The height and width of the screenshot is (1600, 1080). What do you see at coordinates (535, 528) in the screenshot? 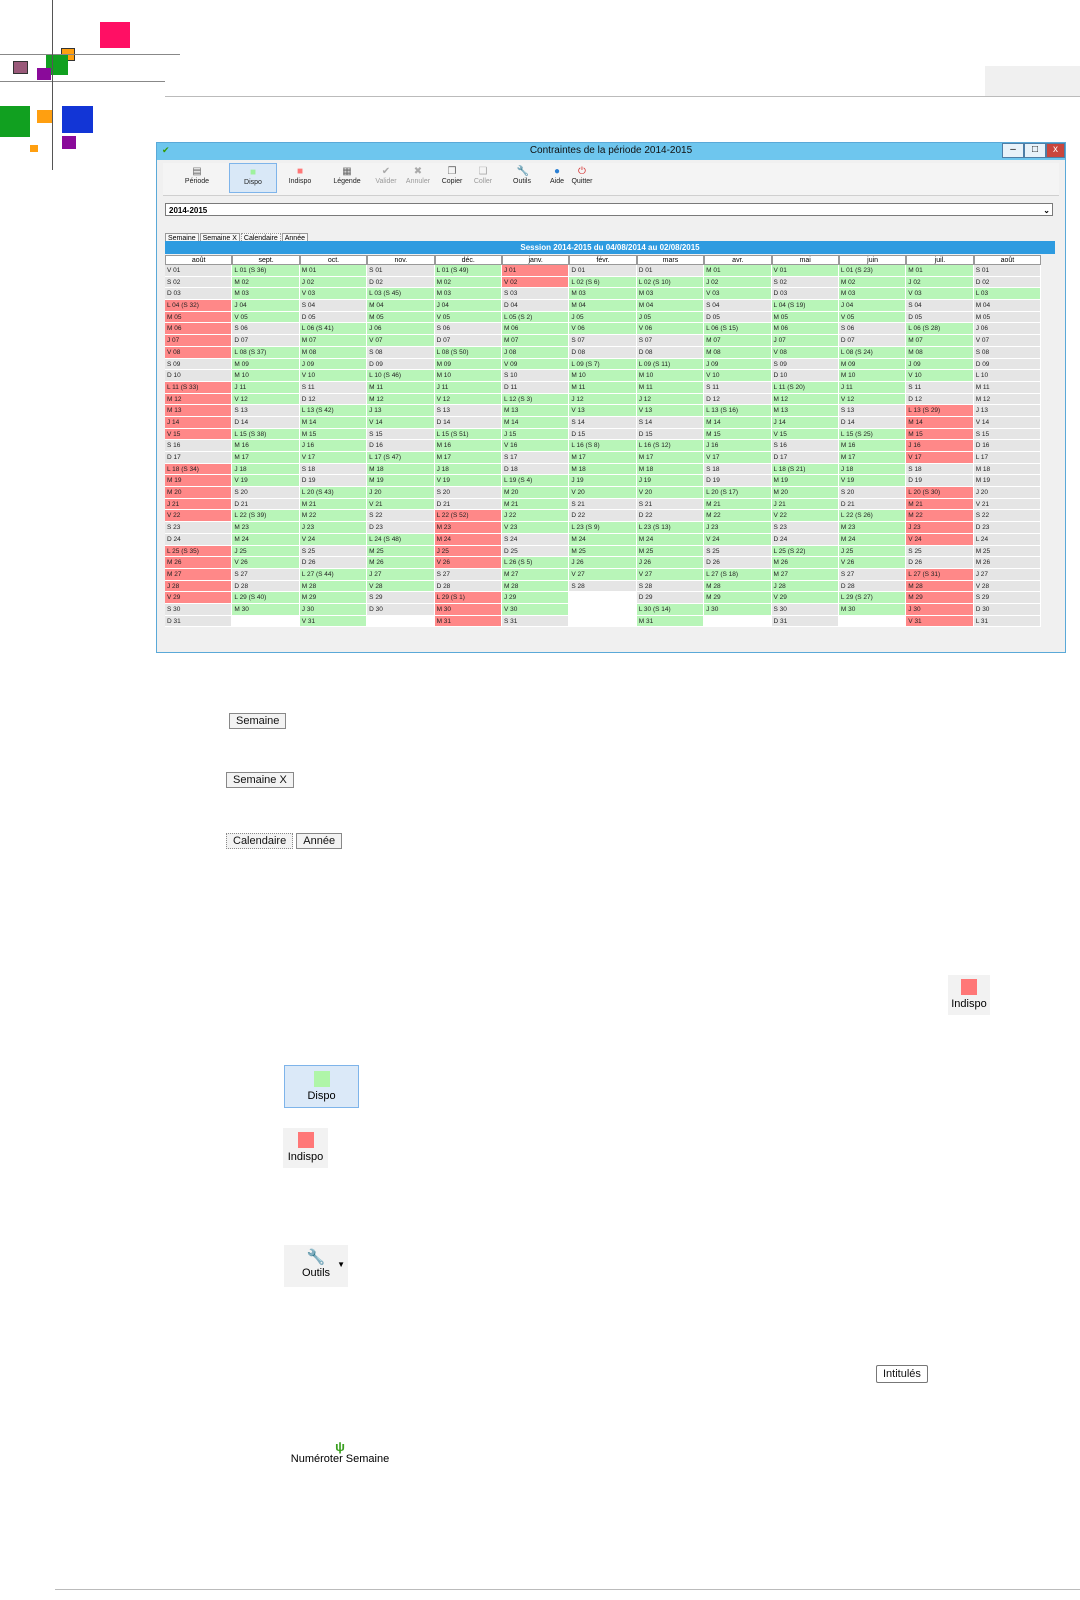
I see `day-cell: V 23` at bounding box center [535, 528].